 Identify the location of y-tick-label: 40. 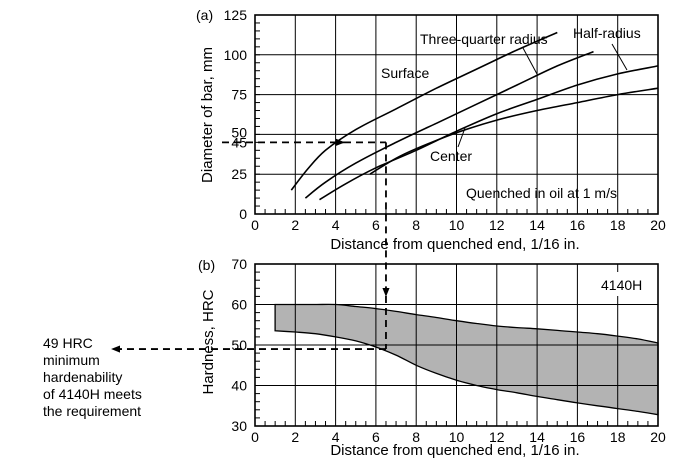
(239, 386).